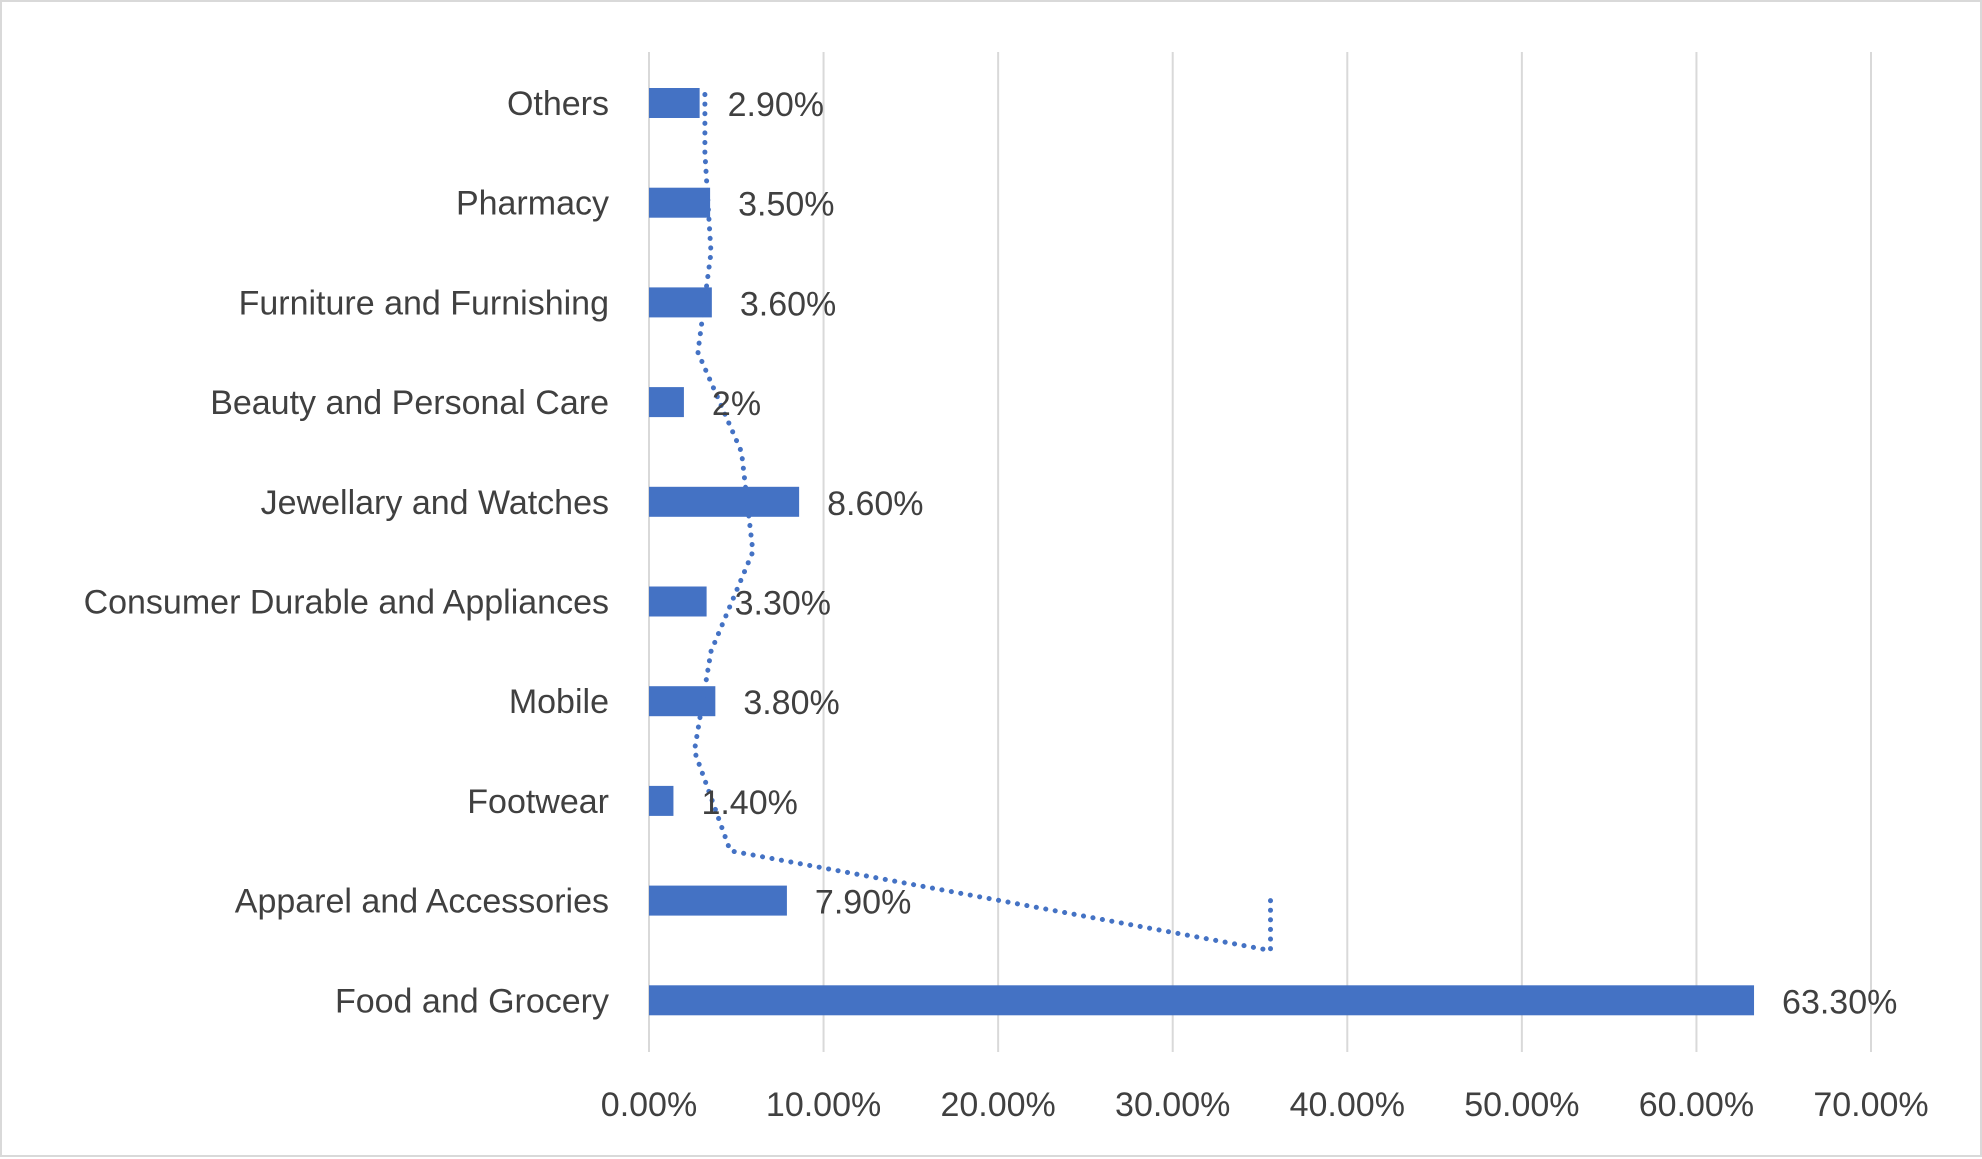 This screenshot has height=1159, width=1982. Describe the element at coordinates (472, 1001) in the screenshot. I see `category-label-0: Food and Grocery` at that location.